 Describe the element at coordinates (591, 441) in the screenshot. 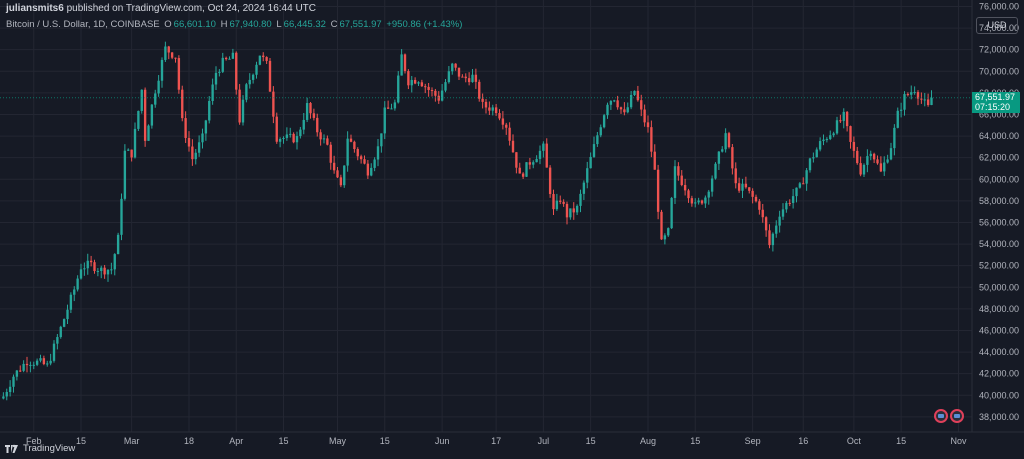

I see `time-tick-label: 15` at that location.